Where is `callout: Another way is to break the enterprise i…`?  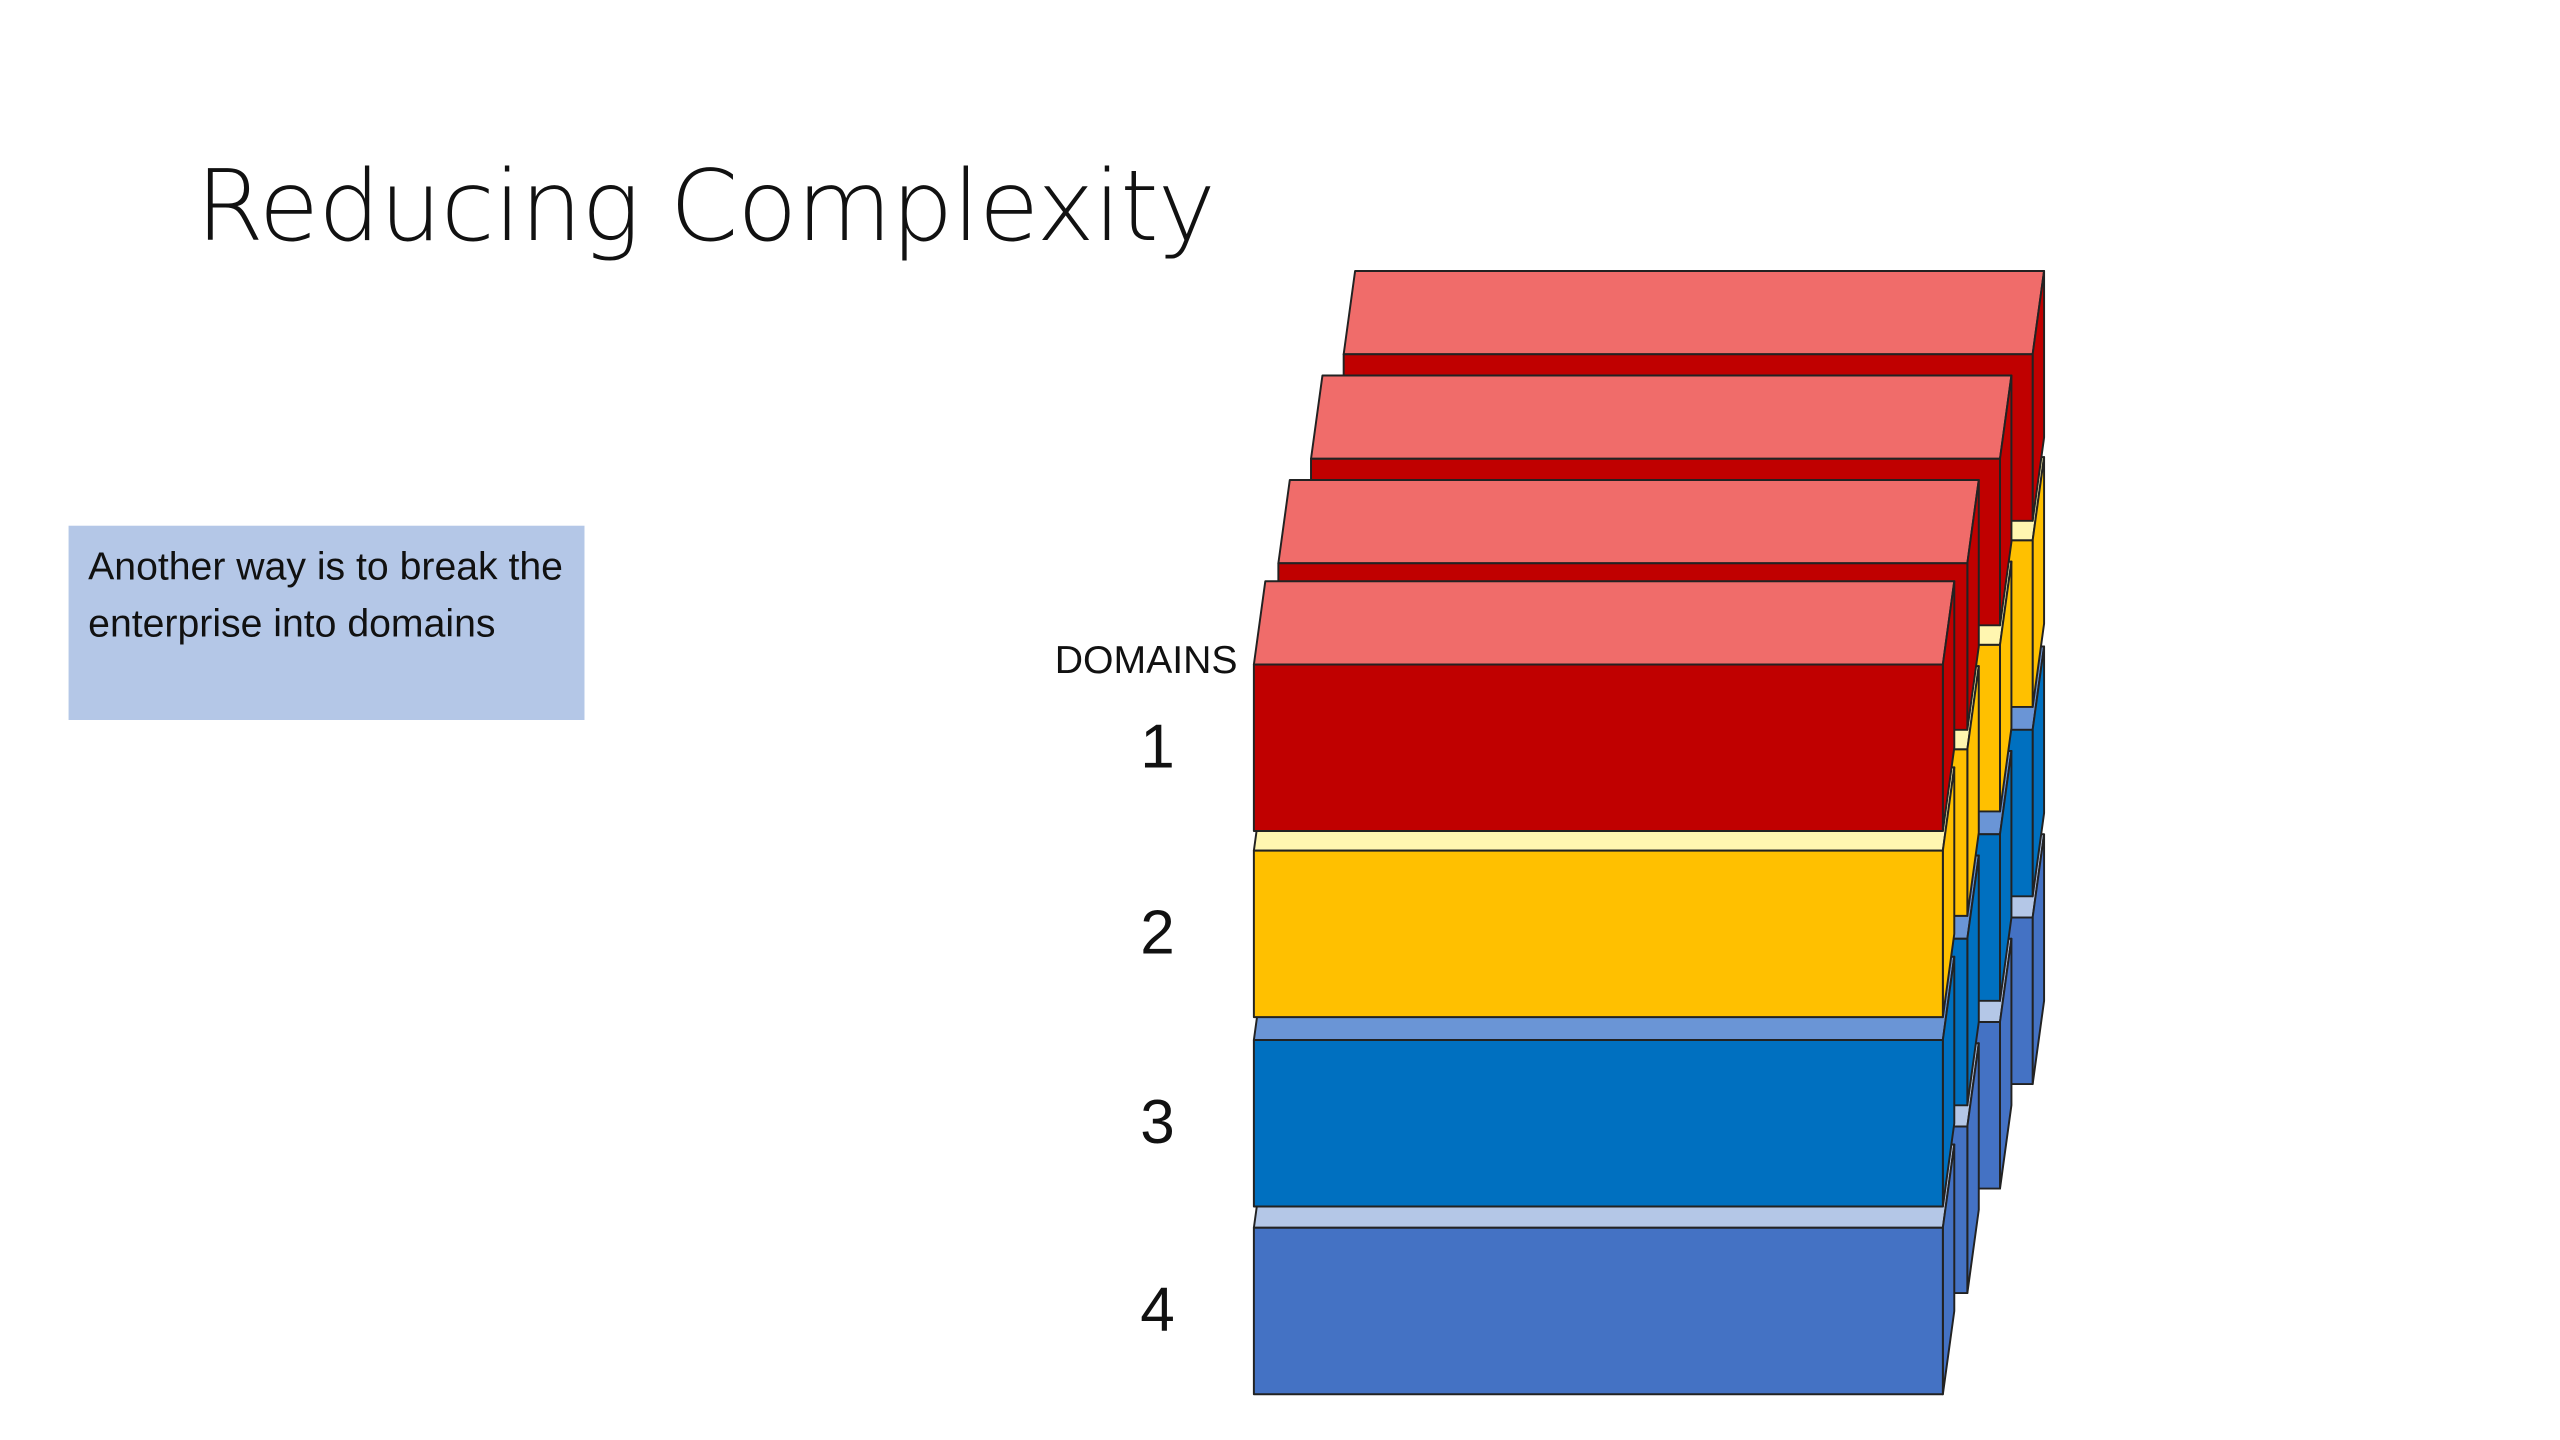 callout: Another way is to break the enterprise i… is located at coordinates (326, 622).